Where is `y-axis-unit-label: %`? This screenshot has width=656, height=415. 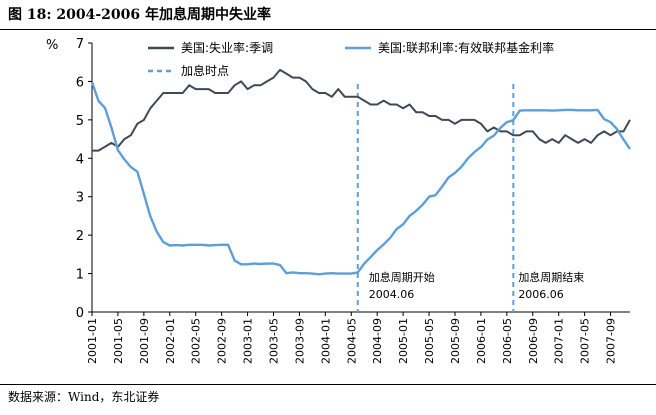
y-axis-unit-label: % is located at coordinates (52, 45).